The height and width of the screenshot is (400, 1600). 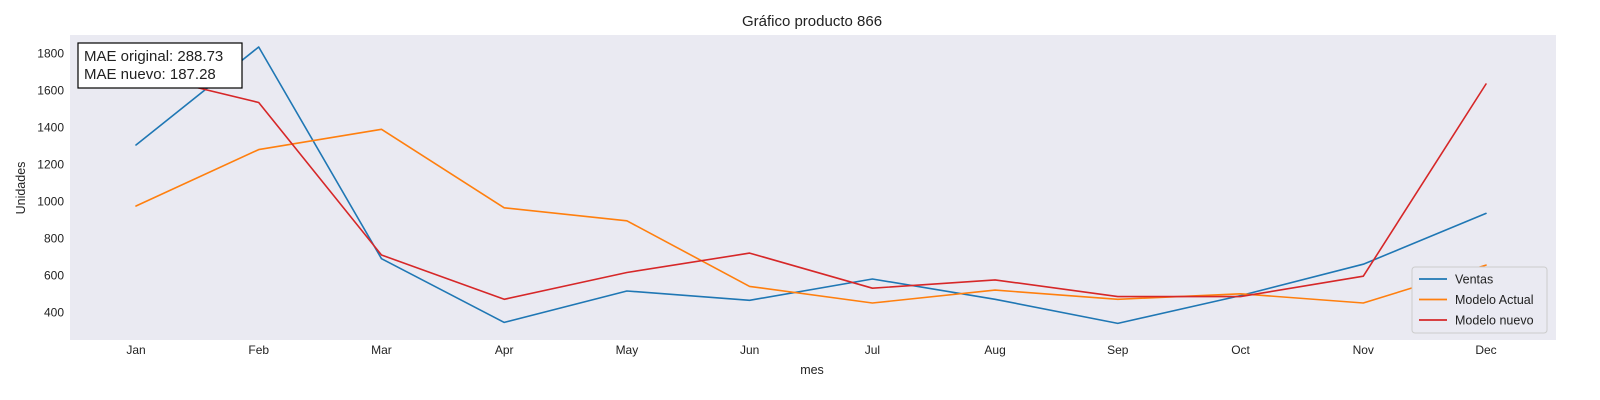 I want to click on y-tick-label: 1000, so click(x=50, y=201).